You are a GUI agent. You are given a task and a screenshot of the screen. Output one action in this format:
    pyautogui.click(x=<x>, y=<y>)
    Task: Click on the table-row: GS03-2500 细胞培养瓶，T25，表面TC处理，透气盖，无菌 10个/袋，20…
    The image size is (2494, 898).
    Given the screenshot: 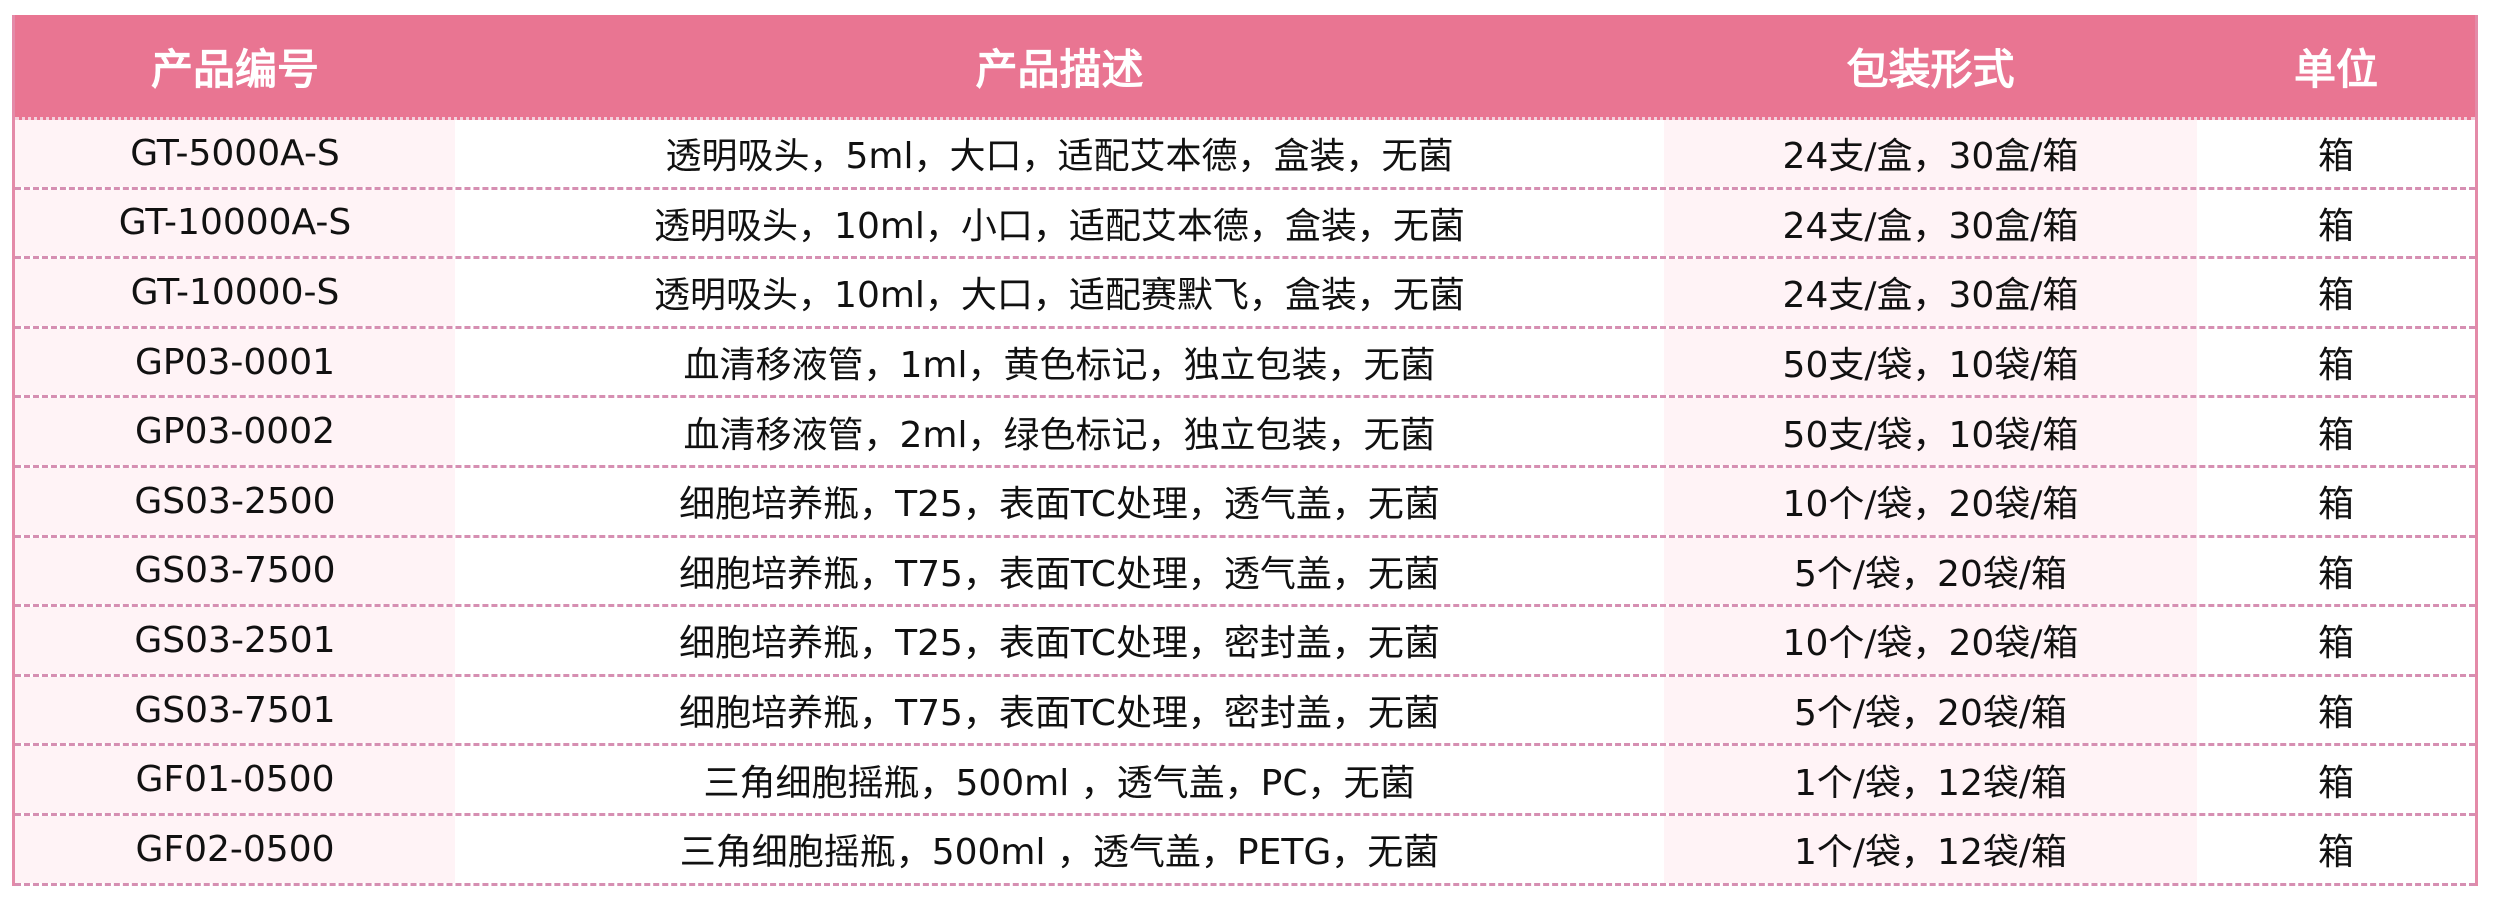 What is the action you would take?
    pyautogui.click(x=1245, y=502)
    